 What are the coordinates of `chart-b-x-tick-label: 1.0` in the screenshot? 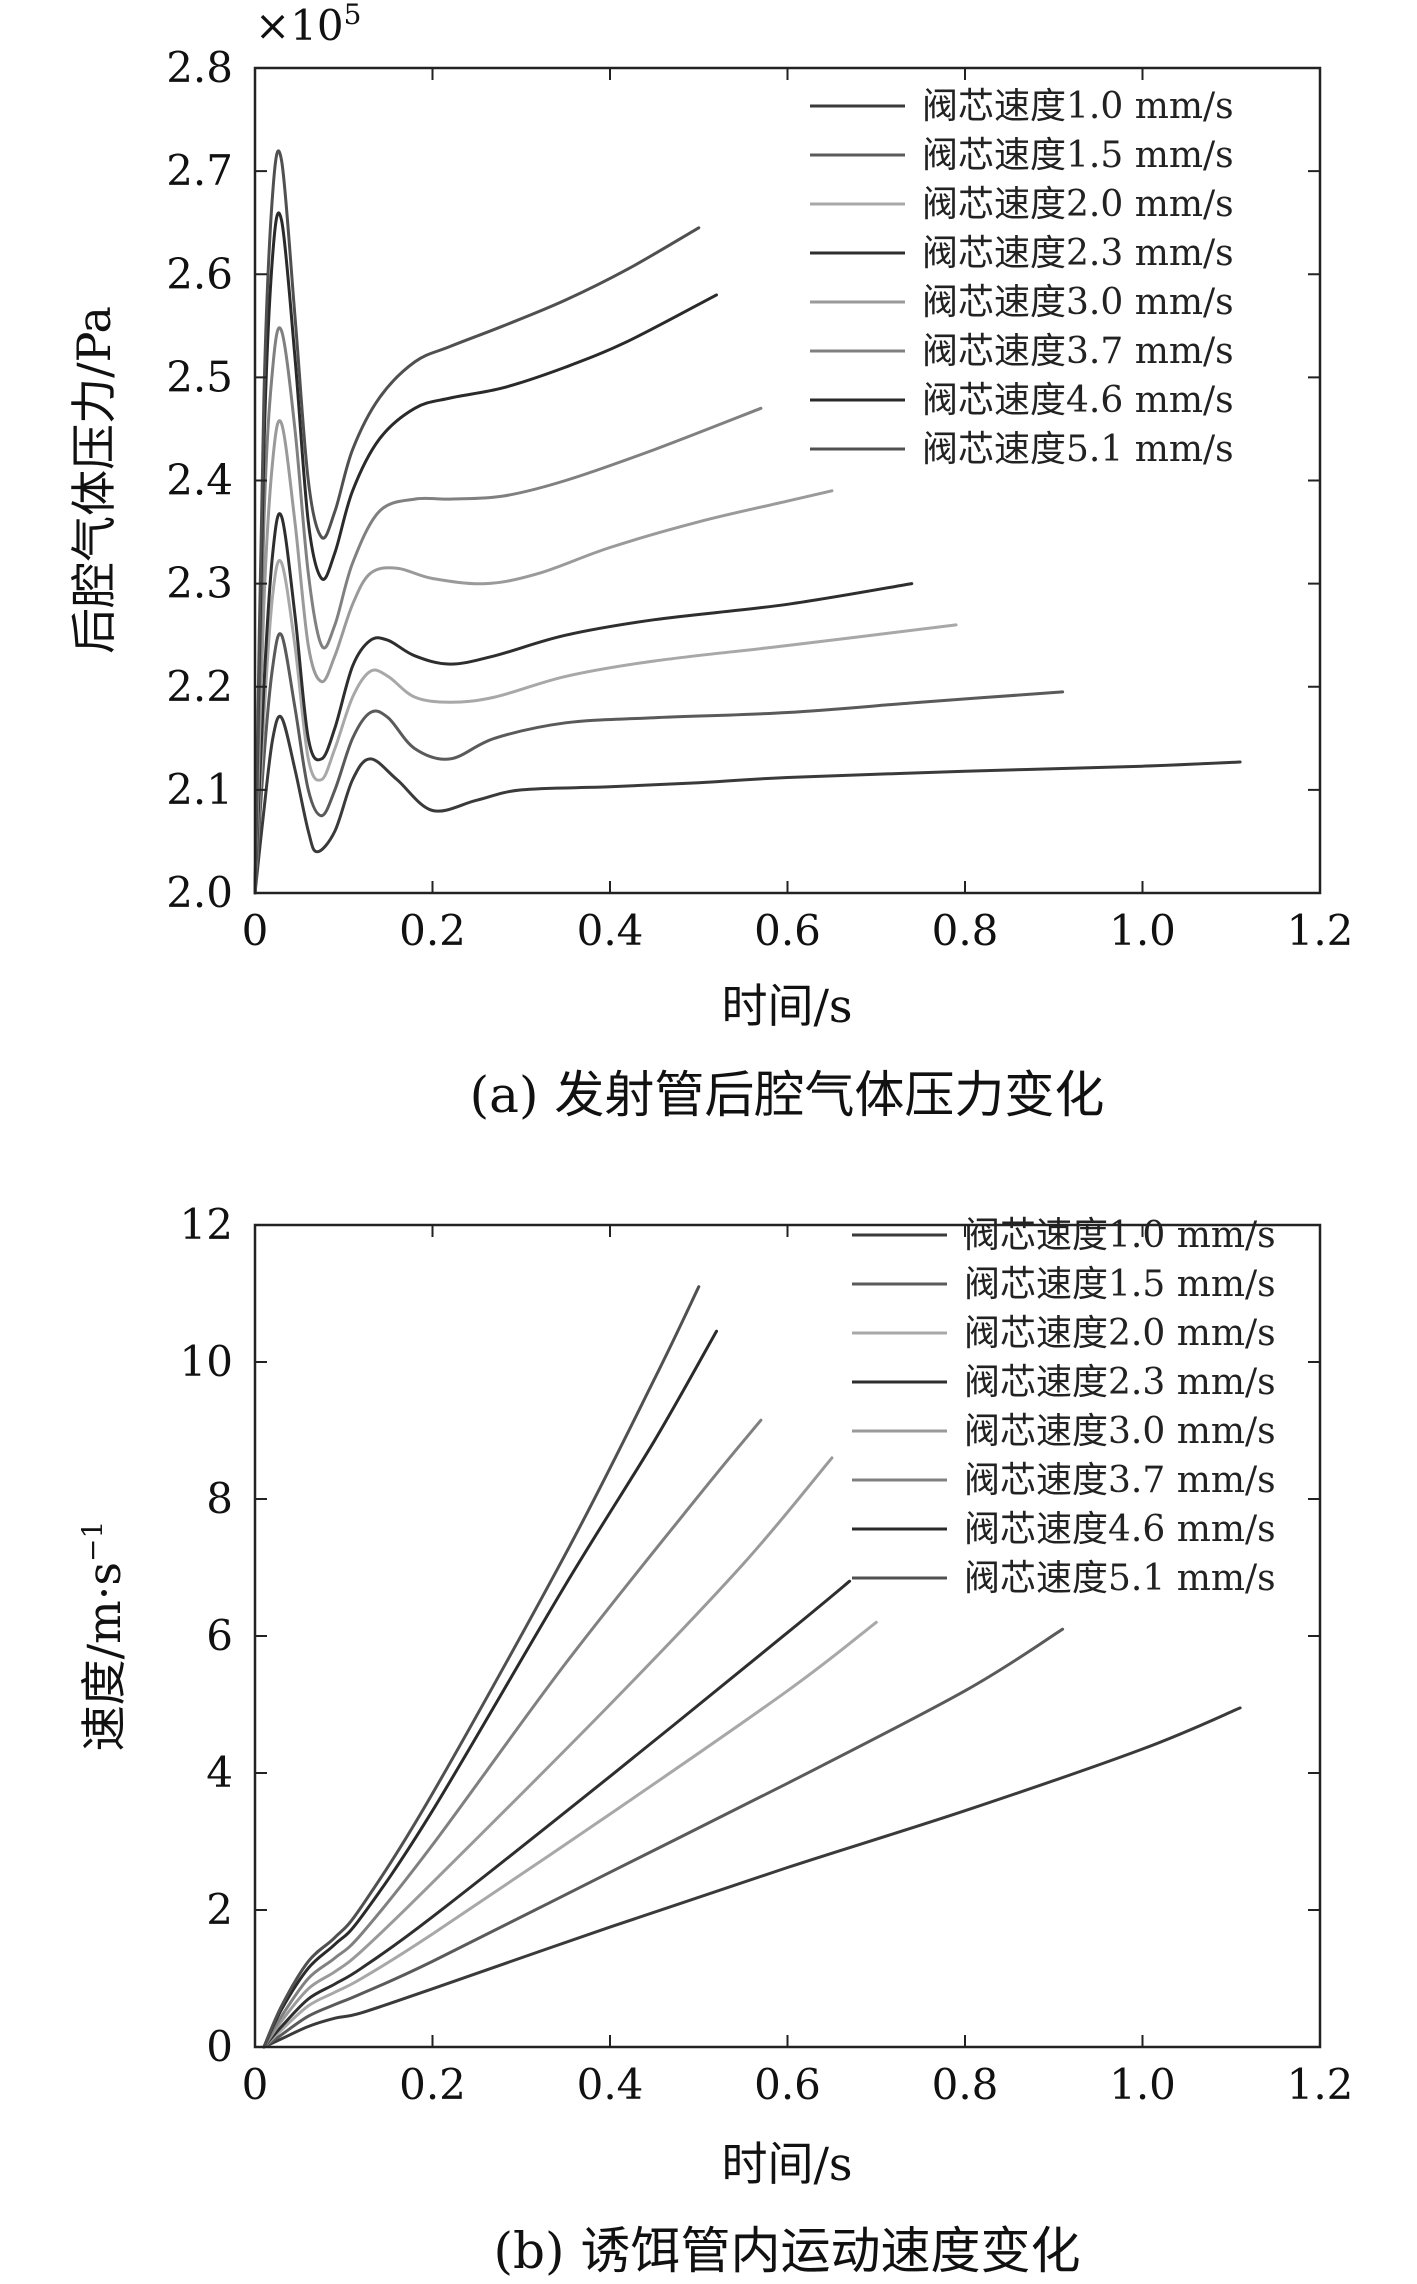 It's located at (1142, 2084).